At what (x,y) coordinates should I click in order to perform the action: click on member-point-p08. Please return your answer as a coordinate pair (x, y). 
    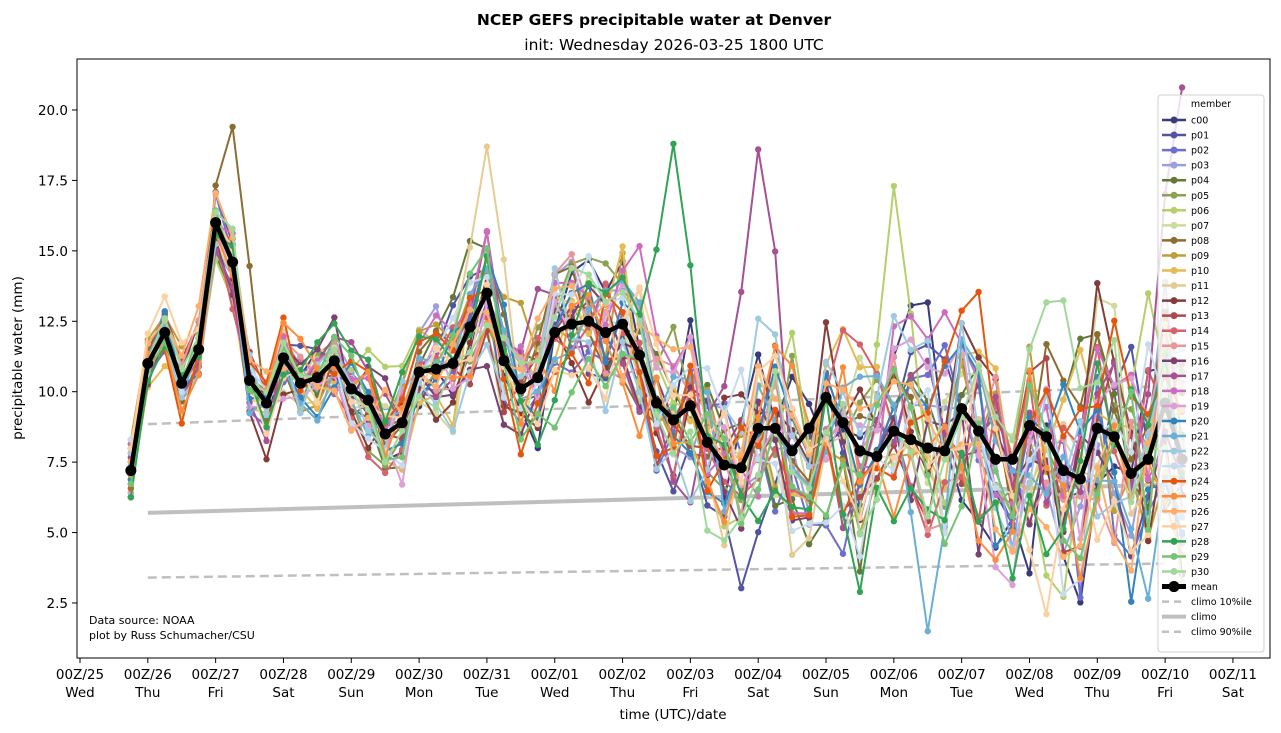
    Looking at the image, I should click on (1131, 459).